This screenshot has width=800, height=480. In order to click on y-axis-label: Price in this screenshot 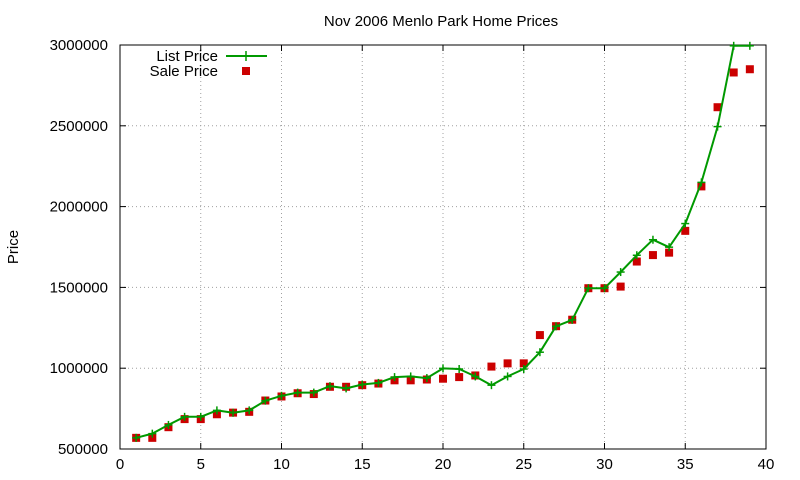, I will do `click(13, 247)`.